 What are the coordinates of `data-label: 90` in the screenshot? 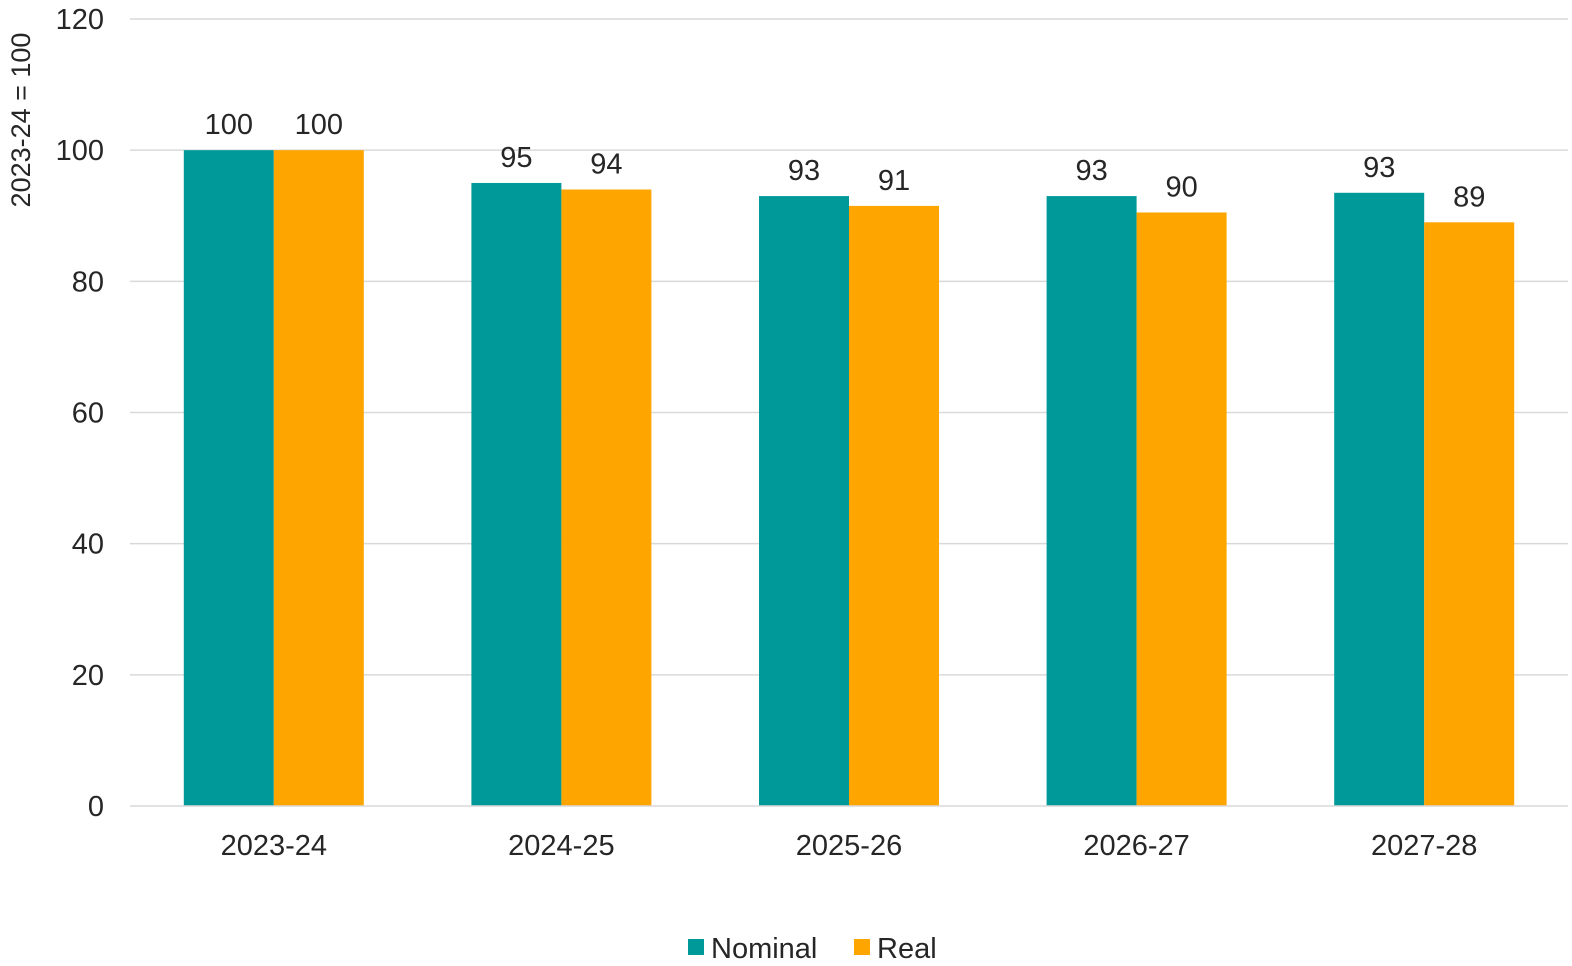 It's located at (1181, 187).